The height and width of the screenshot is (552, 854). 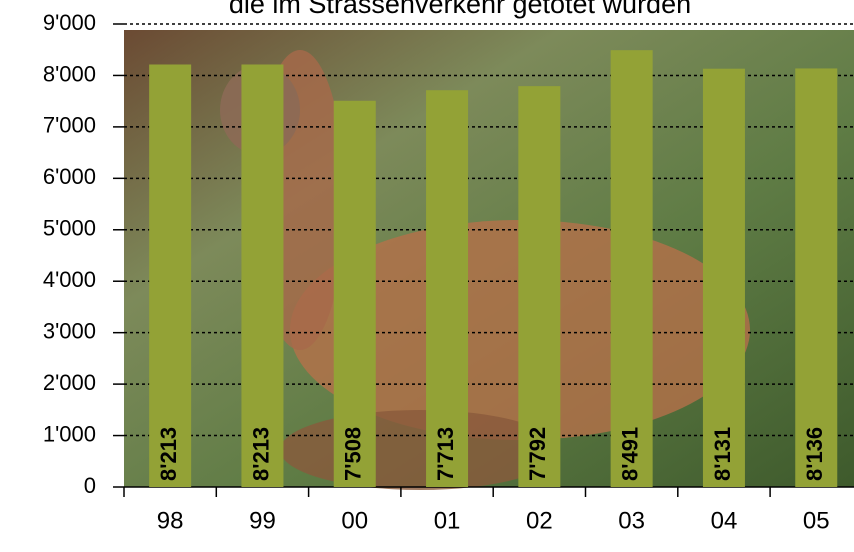 What do you see at coordinates (537, 454) in the screenshot?
I see `value-label: 7'792` at bounding box center [537, 454].